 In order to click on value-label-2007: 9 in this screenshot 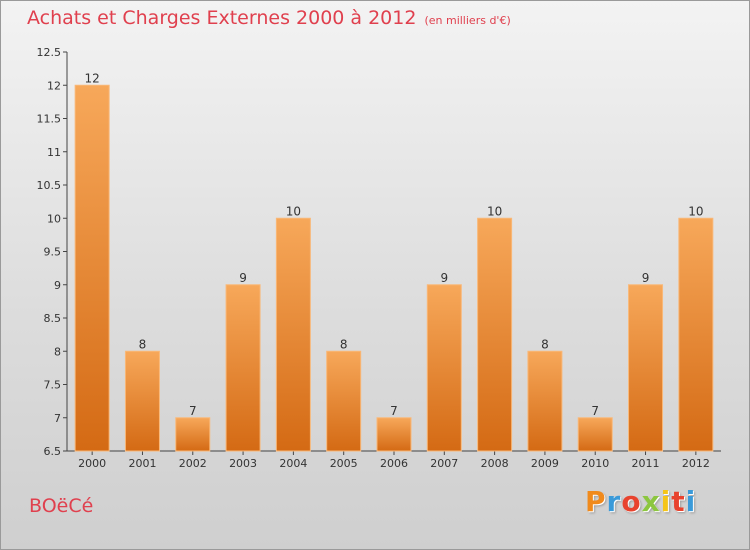, I will do `click(444, 278)`.